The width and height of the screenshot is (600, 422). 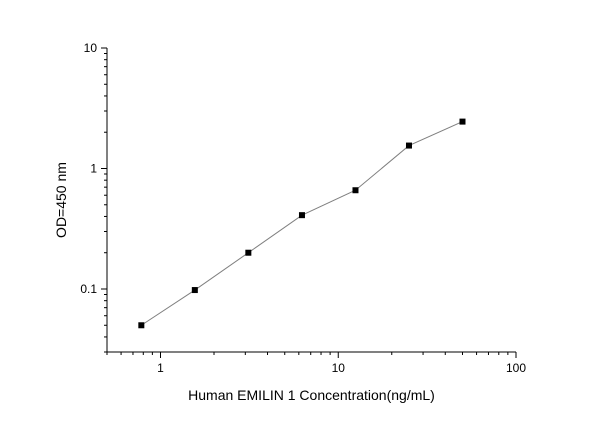 I want to click on y-tick-label: 10, so click(x=91, y=48).